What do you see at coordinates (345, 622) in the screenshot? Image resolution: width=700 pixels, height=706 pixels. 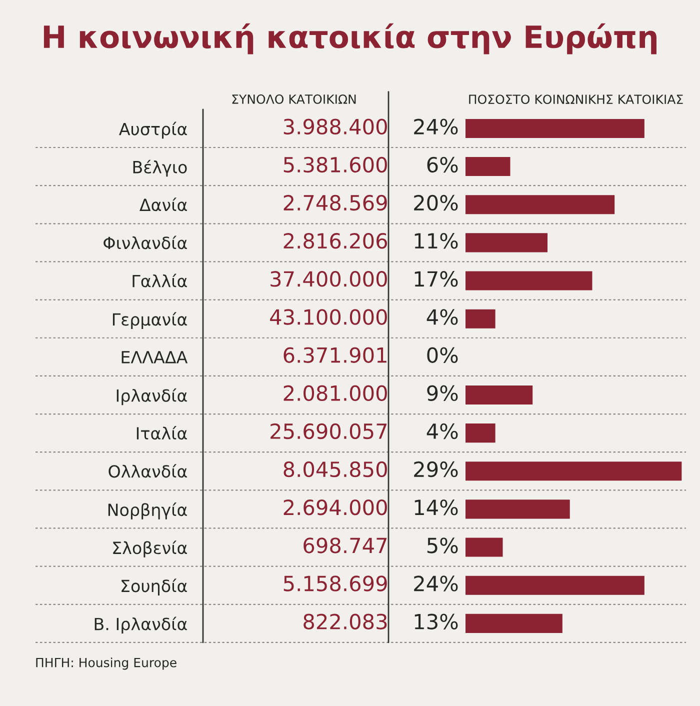 I see `text: 822.083` at bounding box center [345, 622].